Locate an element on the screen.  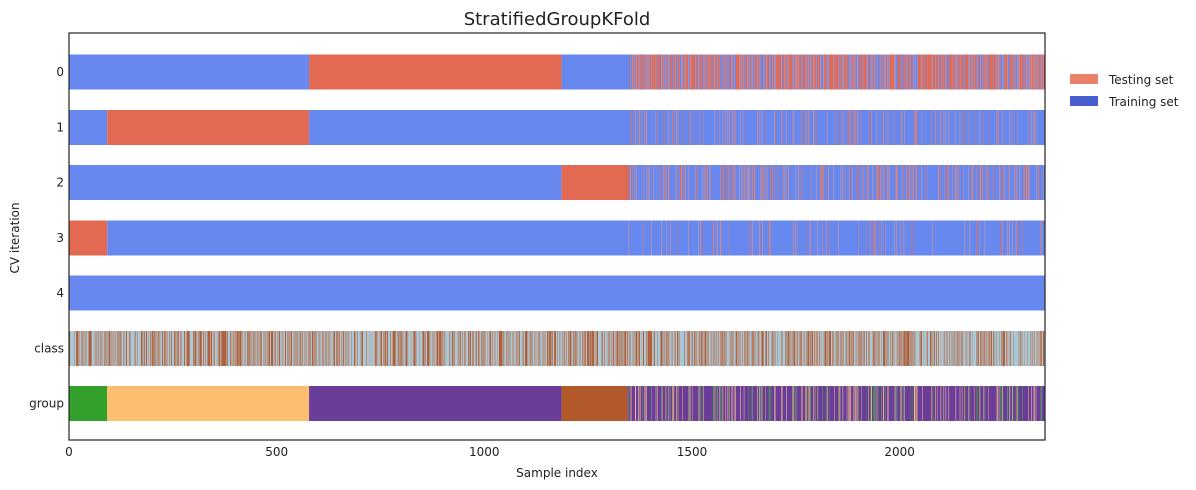
y-axis-label: CV iteration is located at coordinates (15, 237).